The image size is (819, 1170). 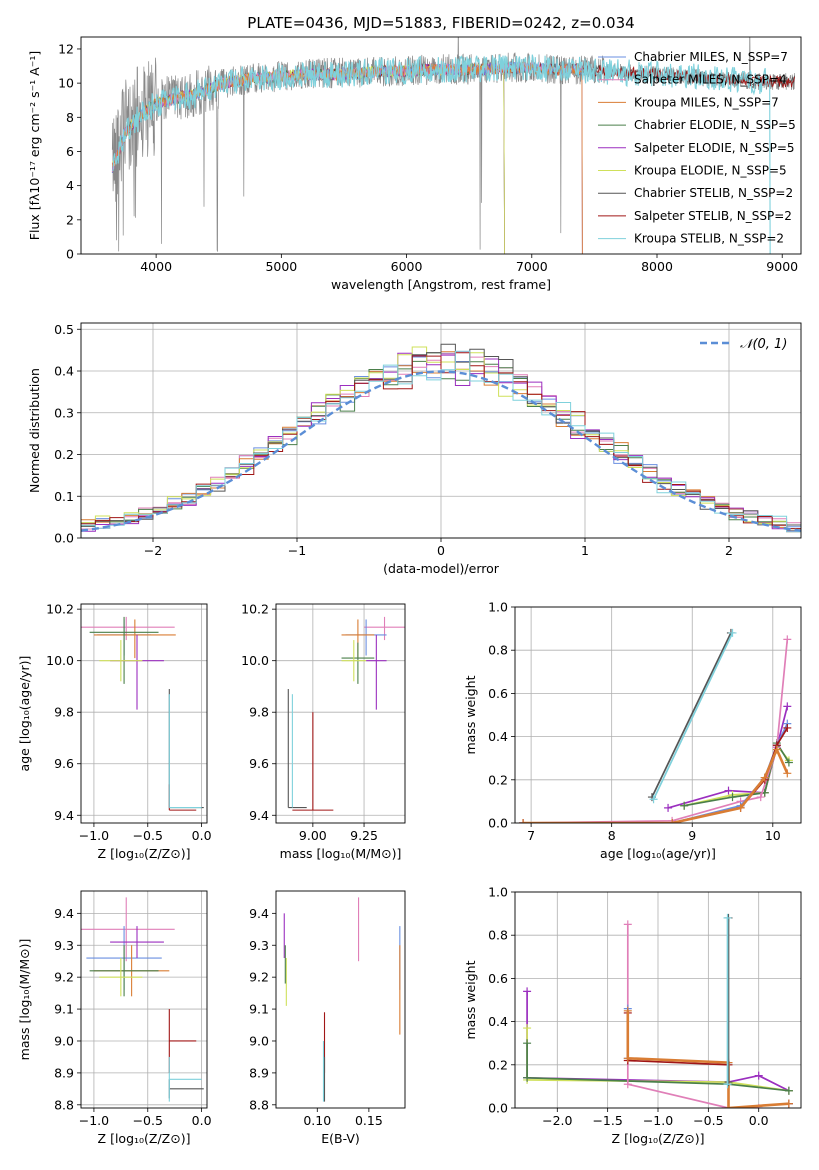 What do you see at coordinates (297, 550) in the screenshot?
I see `x-tick-label: −1` at bounding box center [297, 550].